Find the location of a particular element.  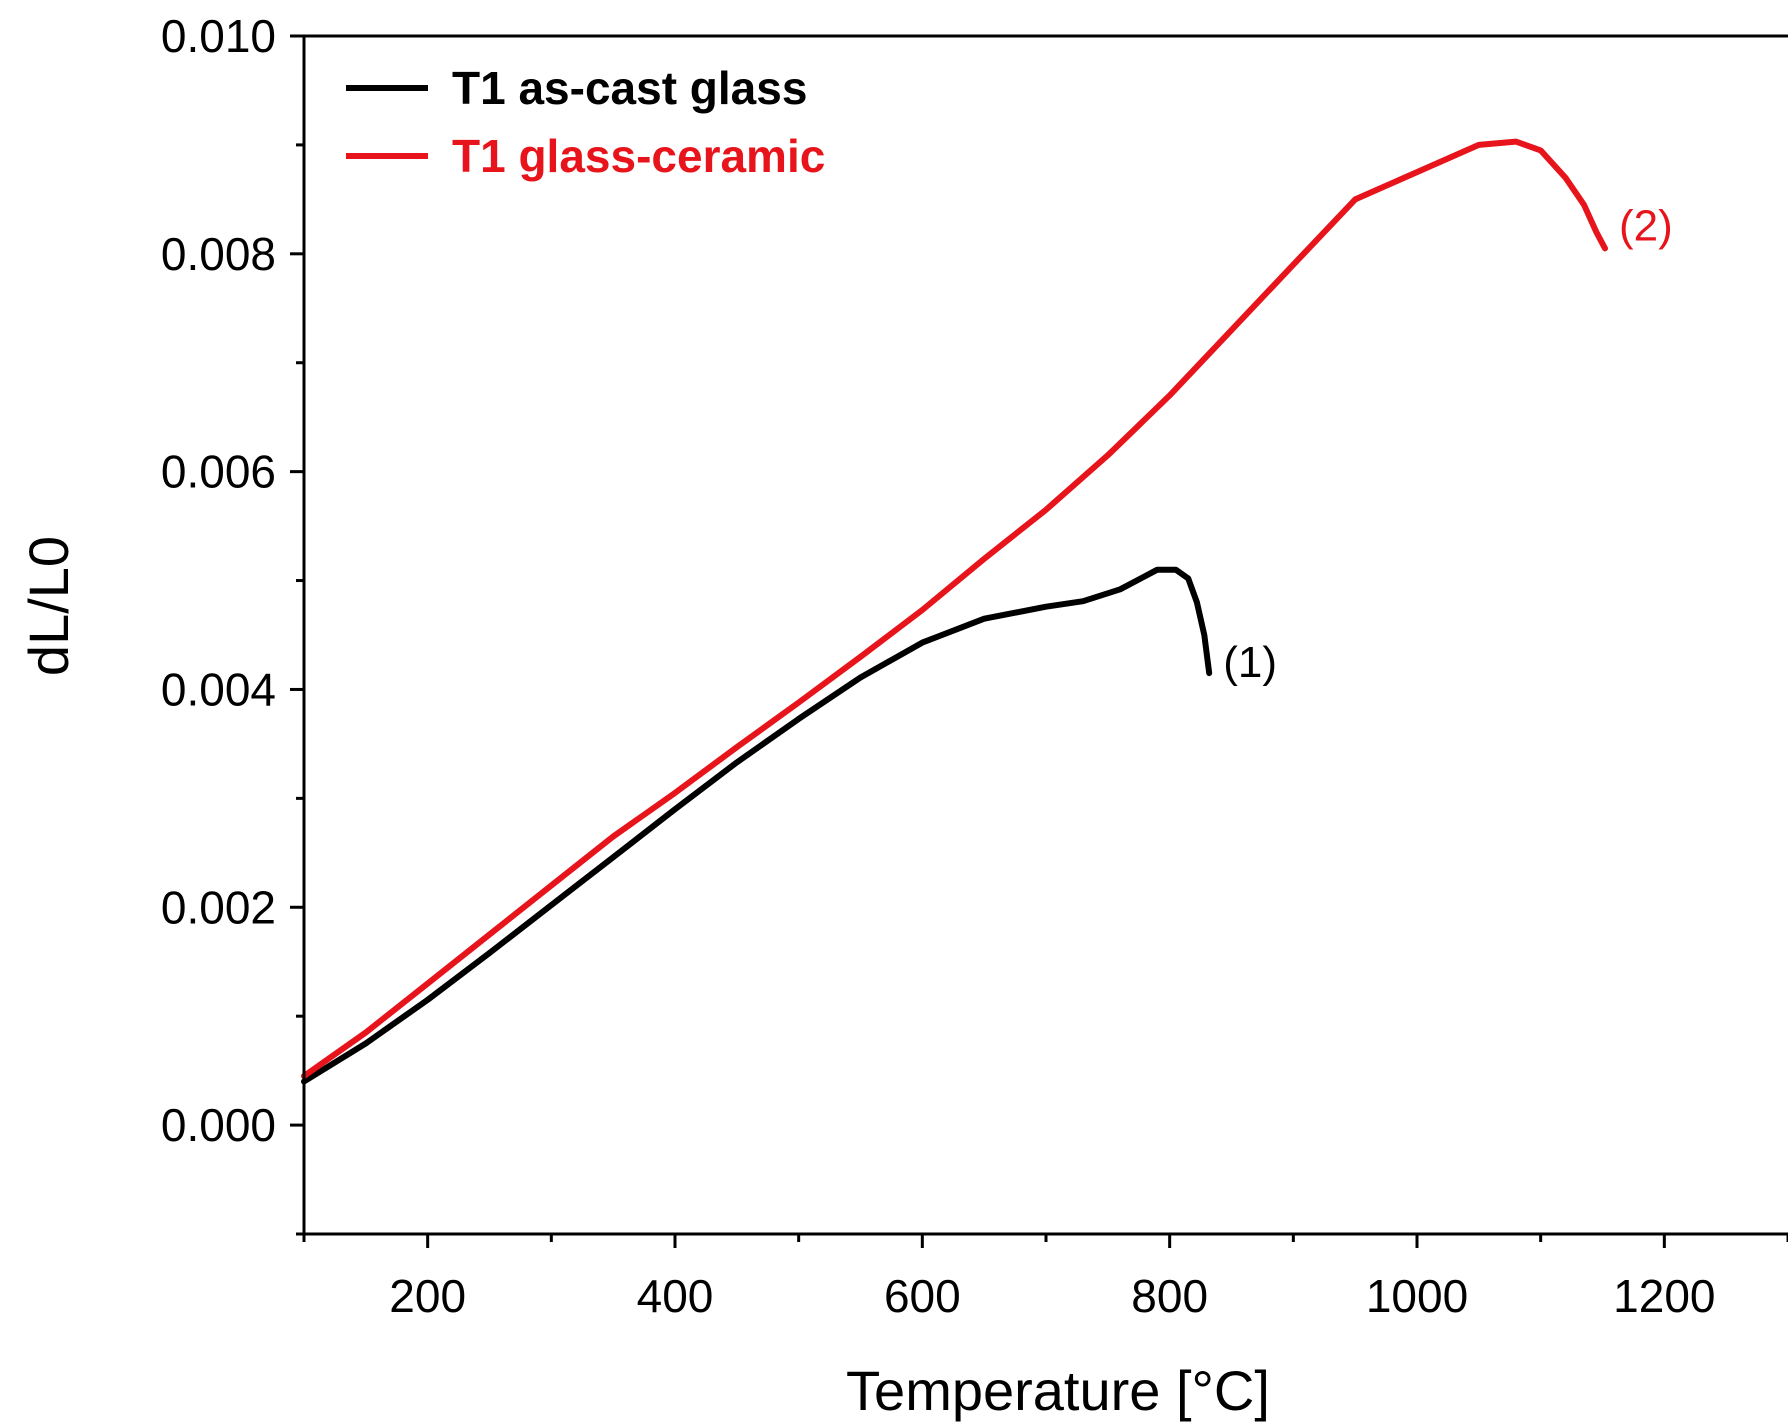

y-tick-label: 0.008 is located at coordinates (218, 254).